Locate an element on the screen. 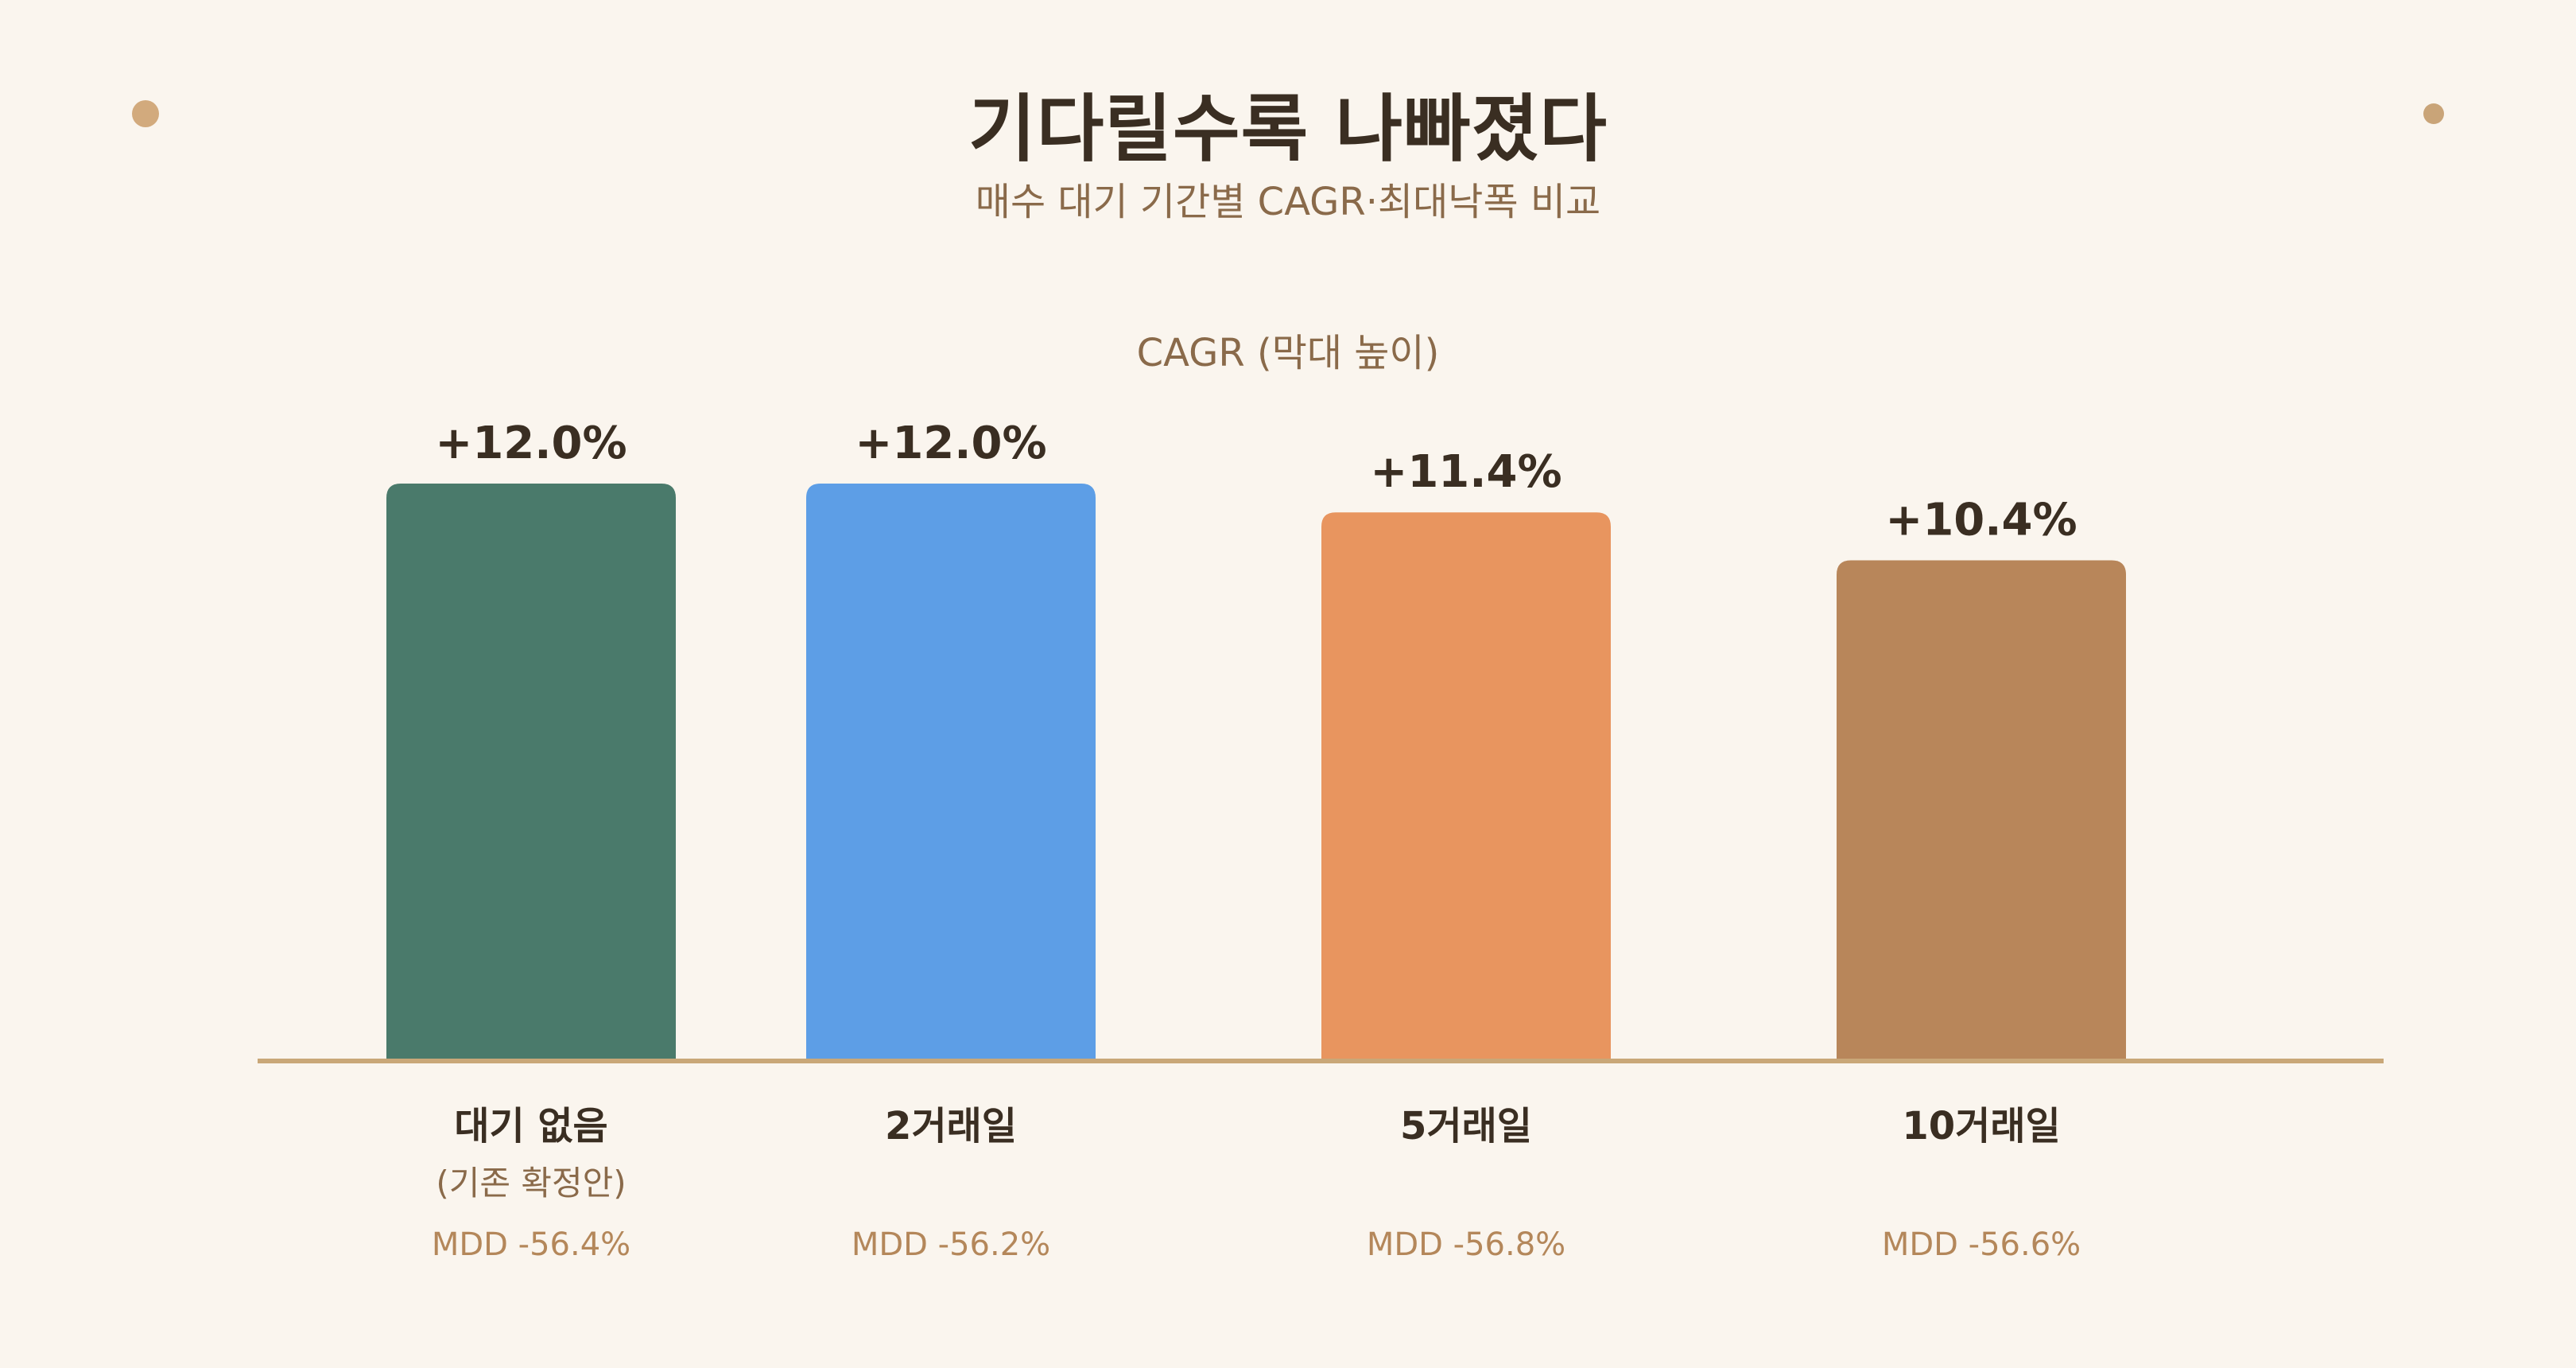 This screenshot has height=1368, width=2576. data-label: +11.4% is located at coordinates (1466, 472).